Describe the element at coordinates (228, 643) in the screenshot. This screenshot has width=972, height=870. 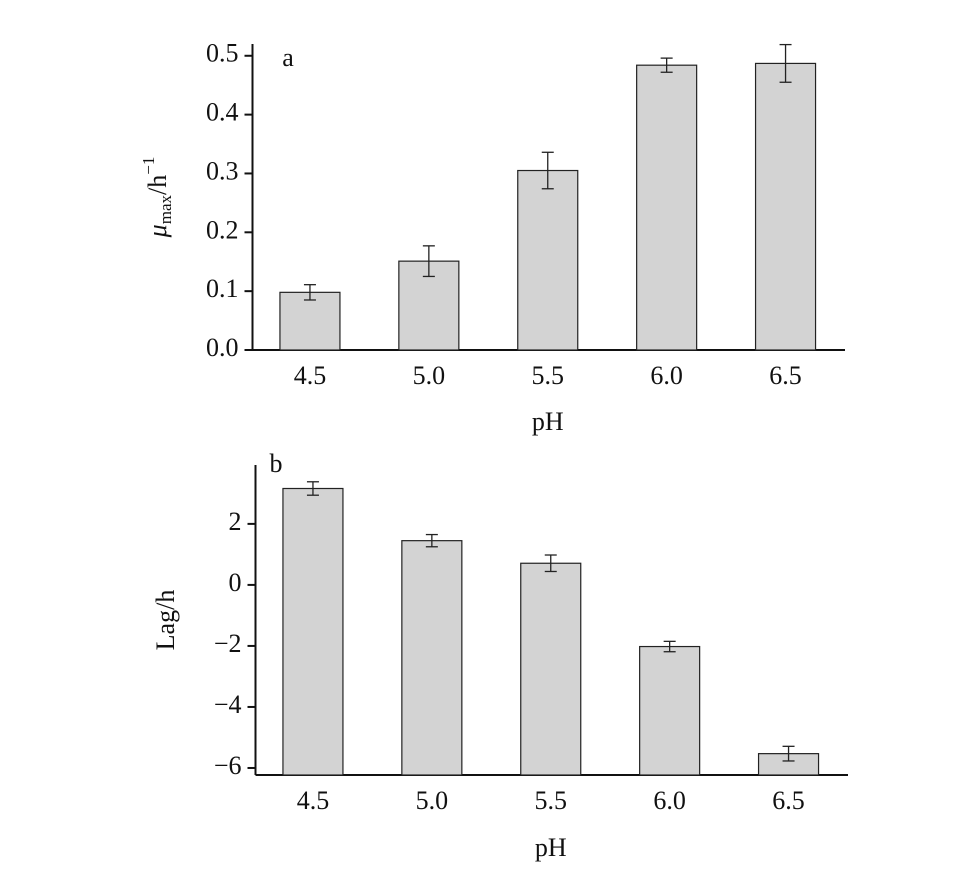
I see `y-tick-label: −2` at that location.